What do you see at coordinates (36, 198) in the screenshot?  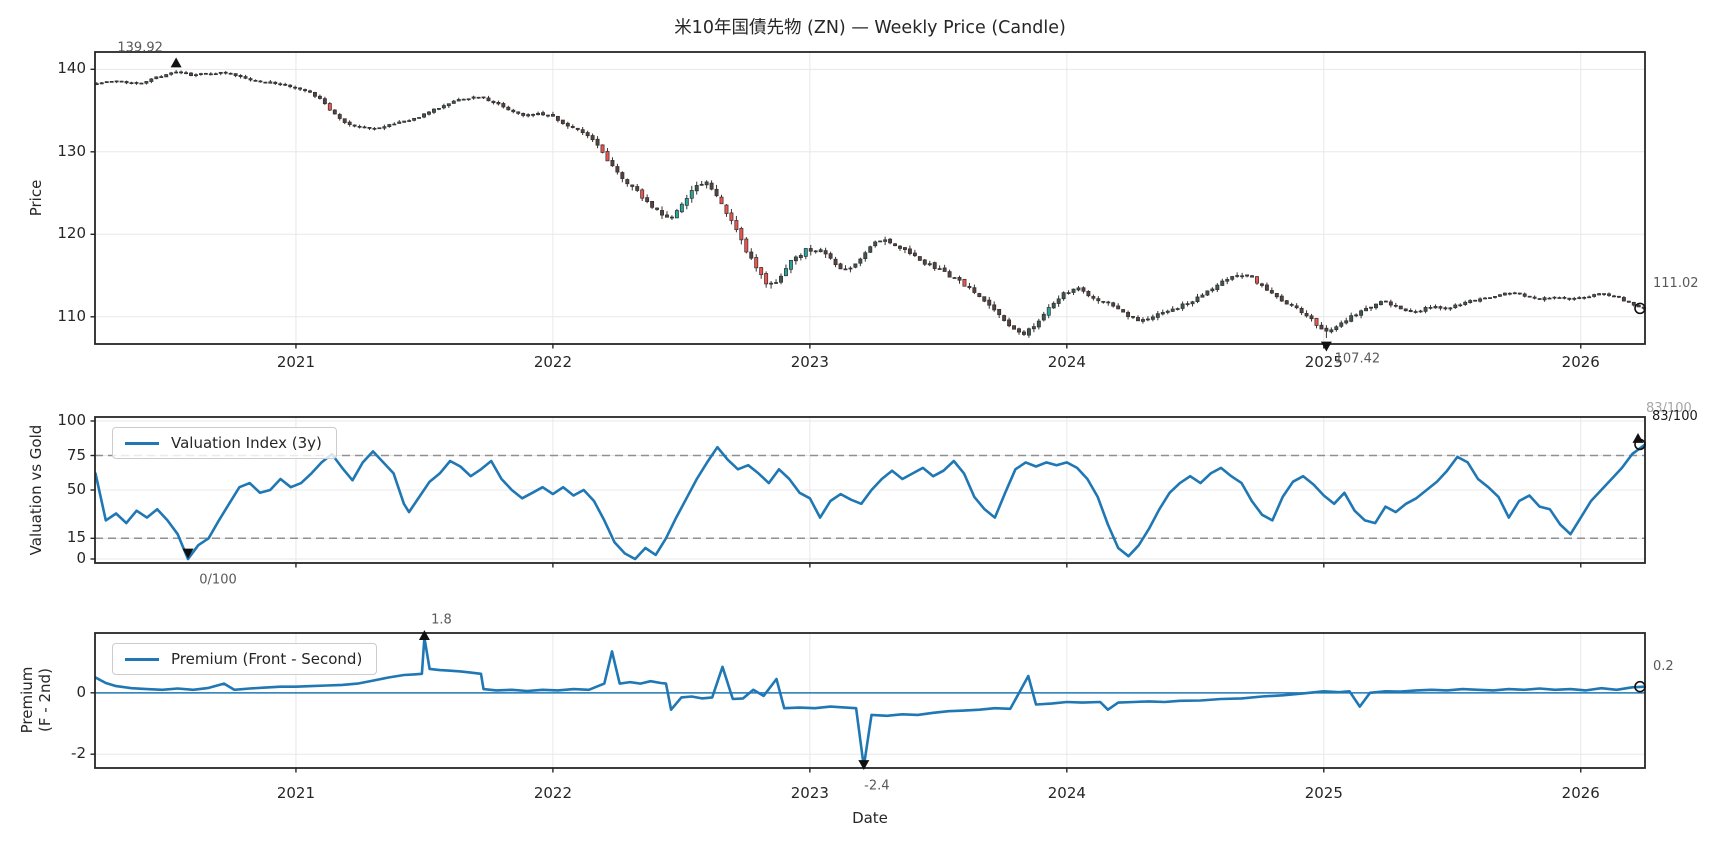 I see `price-y-axis-label: Price` at bounding box center [36, 198].